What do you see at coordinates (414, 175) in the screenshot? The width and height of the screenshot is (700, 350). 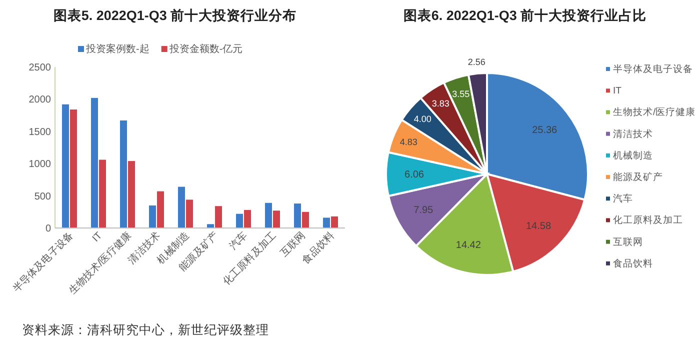 I see `data-label: 6.06` at bounding box center [414, 175].